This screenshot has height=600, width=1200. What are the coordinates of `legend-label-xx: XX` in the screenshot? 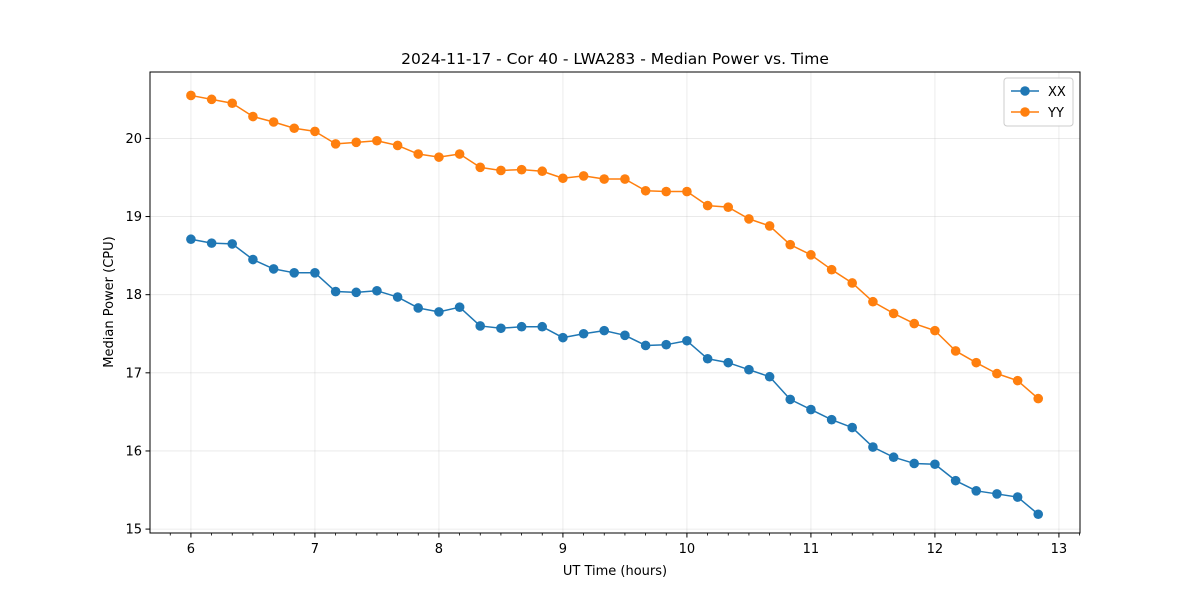 It's located at (1057, 92).